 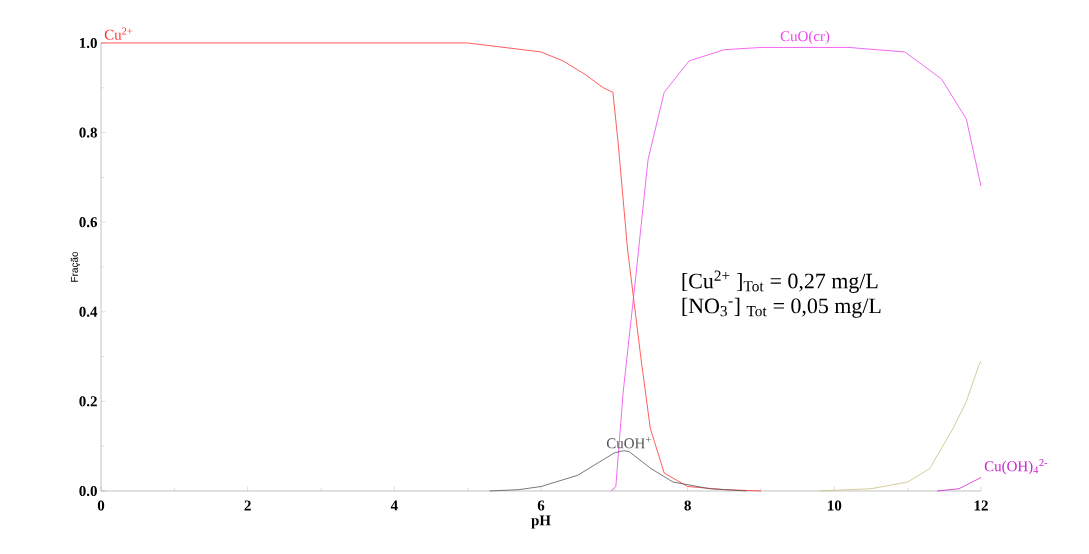 I want to click on x-tick-label: 0, so click(x=101, y=505).